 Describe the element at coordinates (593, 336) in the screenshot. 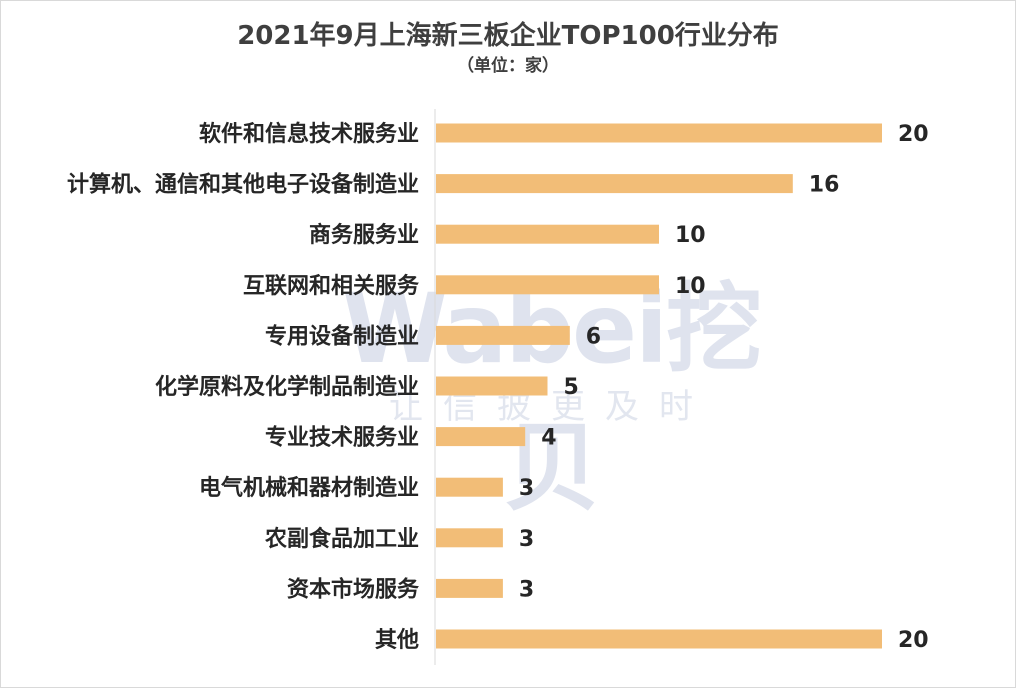

I see `data-label: 6` at that location.